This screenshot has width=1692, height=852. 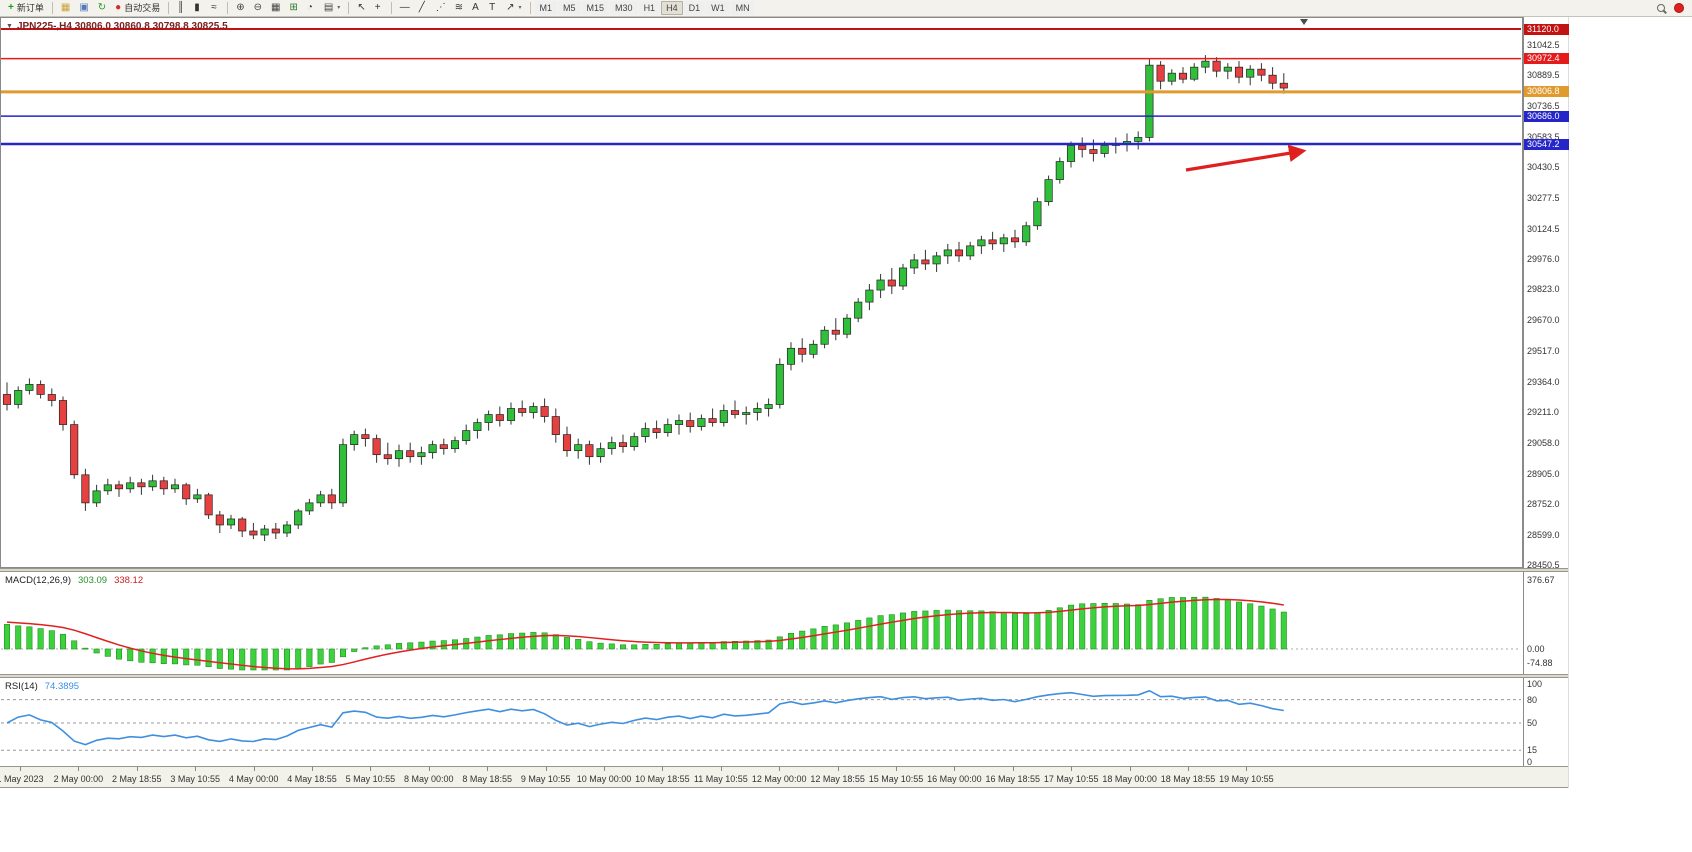 I want to click on trend-arrow, so click(x=1246, y=158).